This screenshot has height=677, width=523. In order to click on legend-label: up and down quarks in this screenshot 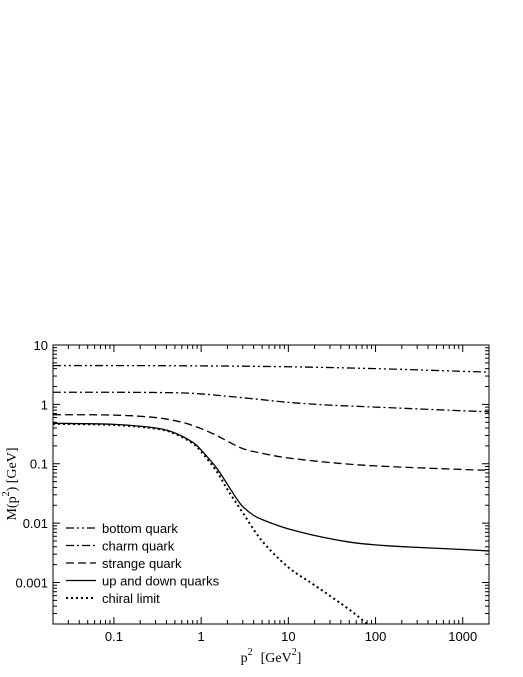, I will do `click(161, 581)`.